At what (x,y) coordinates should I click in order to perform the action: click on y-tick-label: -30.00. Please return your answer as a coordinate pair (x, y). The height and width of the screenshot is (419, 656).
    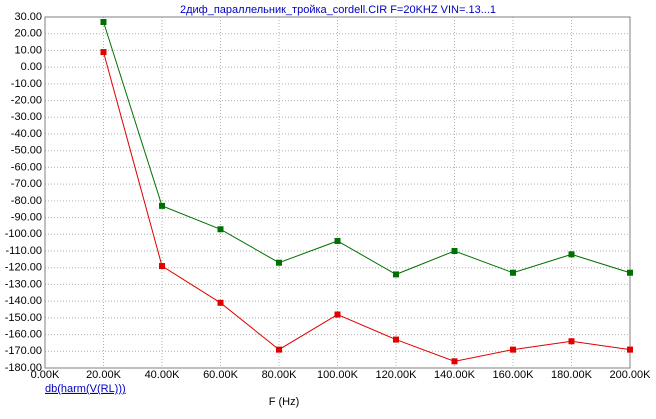
    Looking at the image, I should click on (26, 117).